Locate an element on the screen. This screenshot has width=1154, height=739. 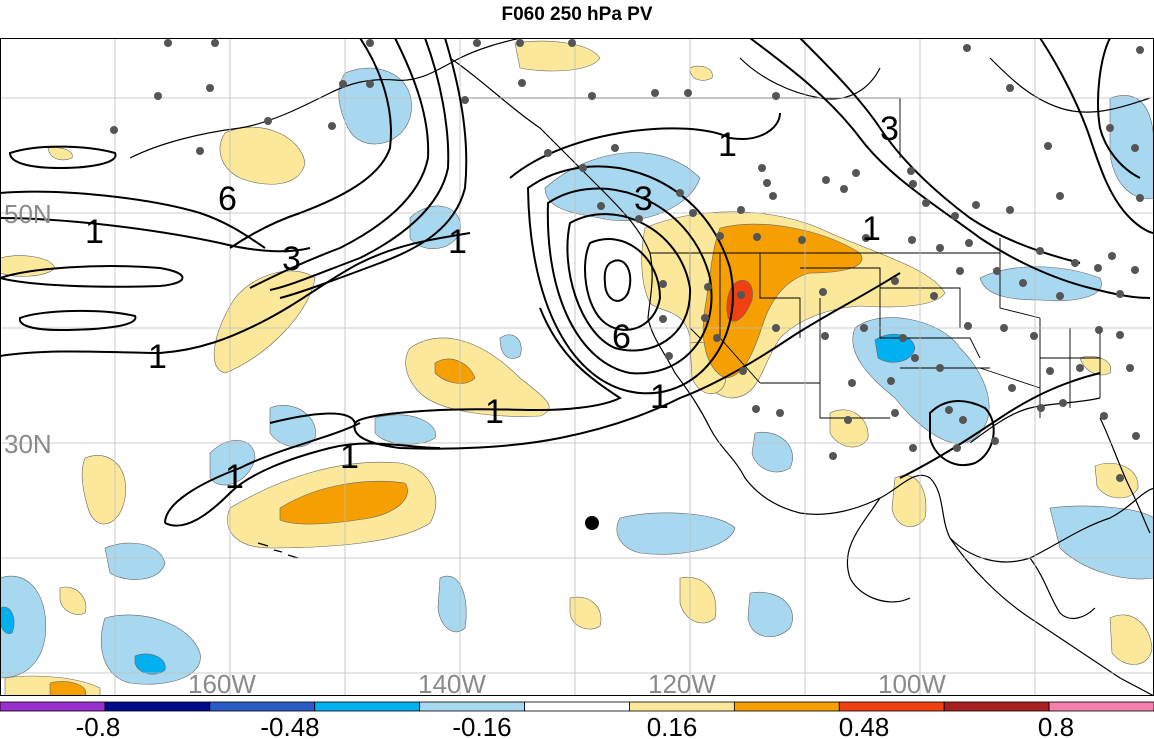
colorbar-tick-label: -0.16 is located at coordinates (481, 725).